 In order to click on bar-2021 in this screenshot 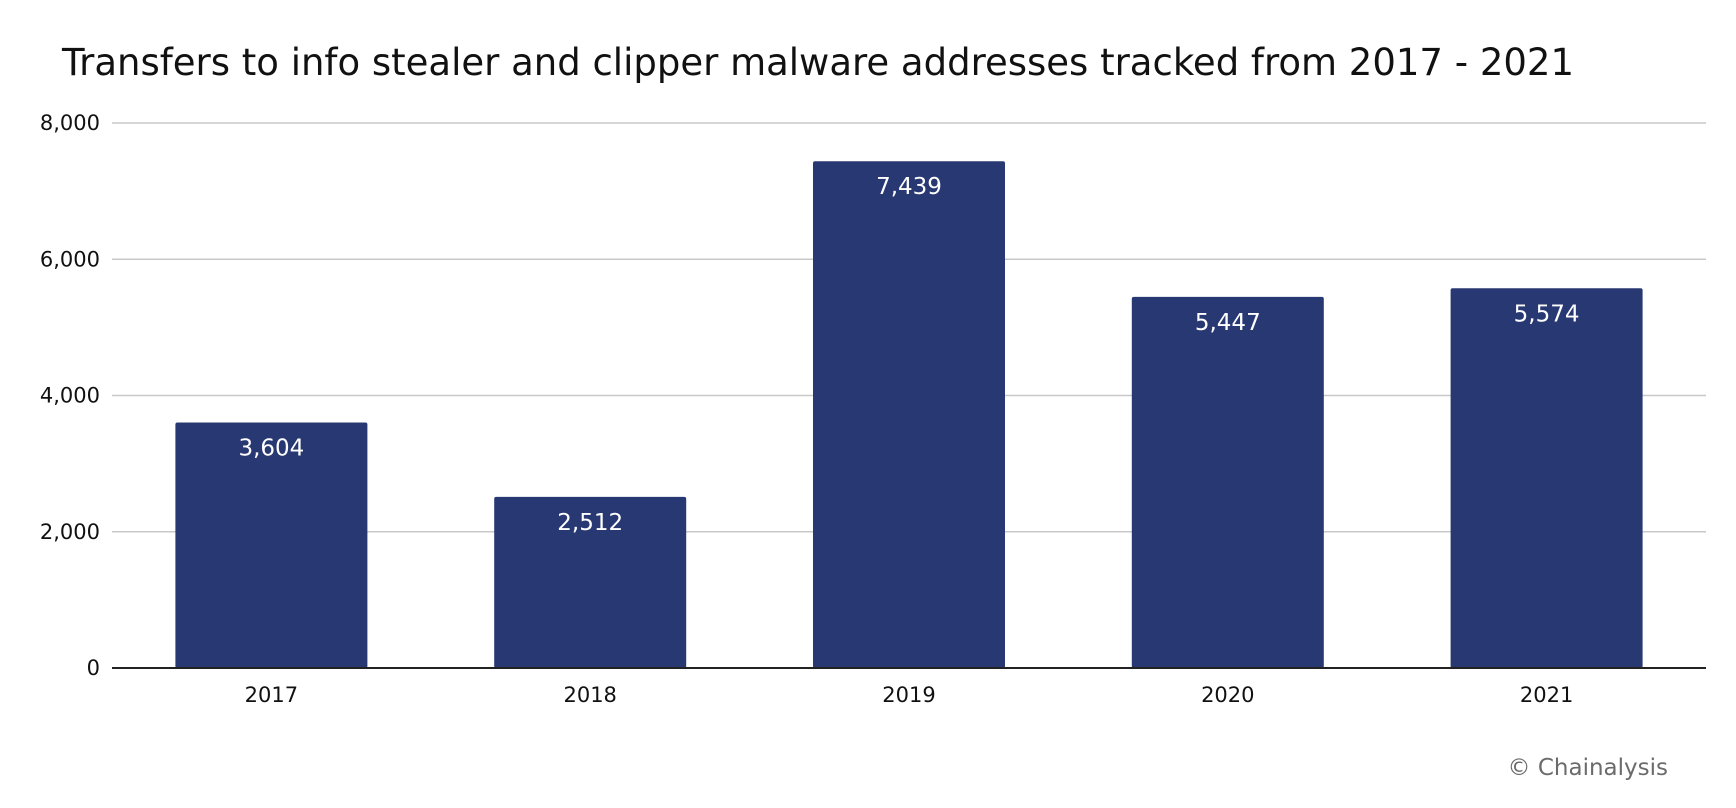, I will do `click(1546, 478)`.